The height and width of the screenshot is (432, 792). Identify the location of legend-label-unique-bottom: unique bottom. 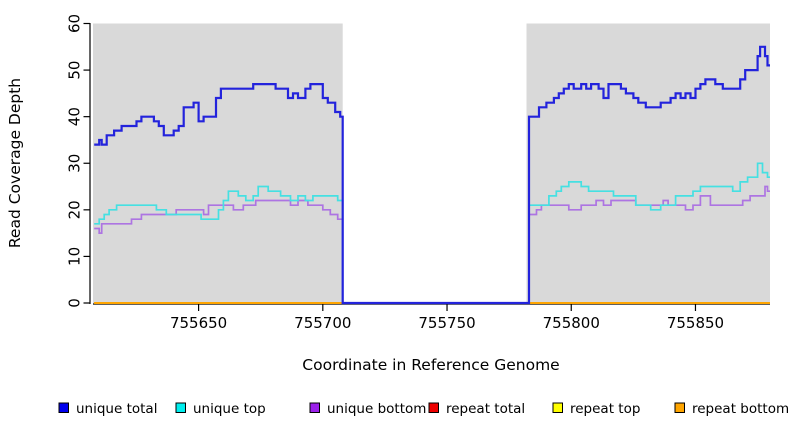
(376, 409).